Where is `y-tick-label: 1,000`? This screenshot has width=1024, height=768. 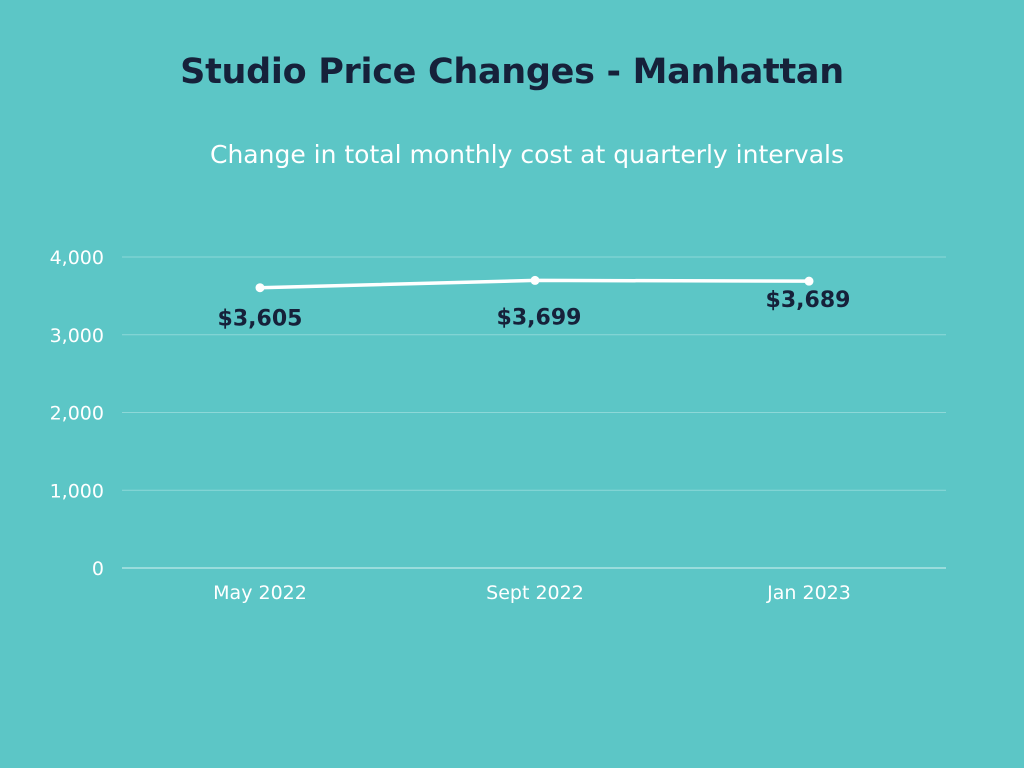
y-tick-label: 1,000 is located at coordinates (77, 491).